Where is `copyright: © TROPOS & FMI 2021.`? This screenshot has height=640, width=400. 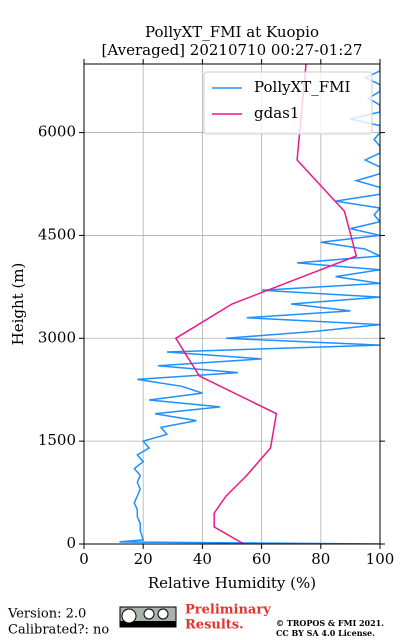 copyright: © TROPOS & FMI 2021. is located at coordinates (330, 623).